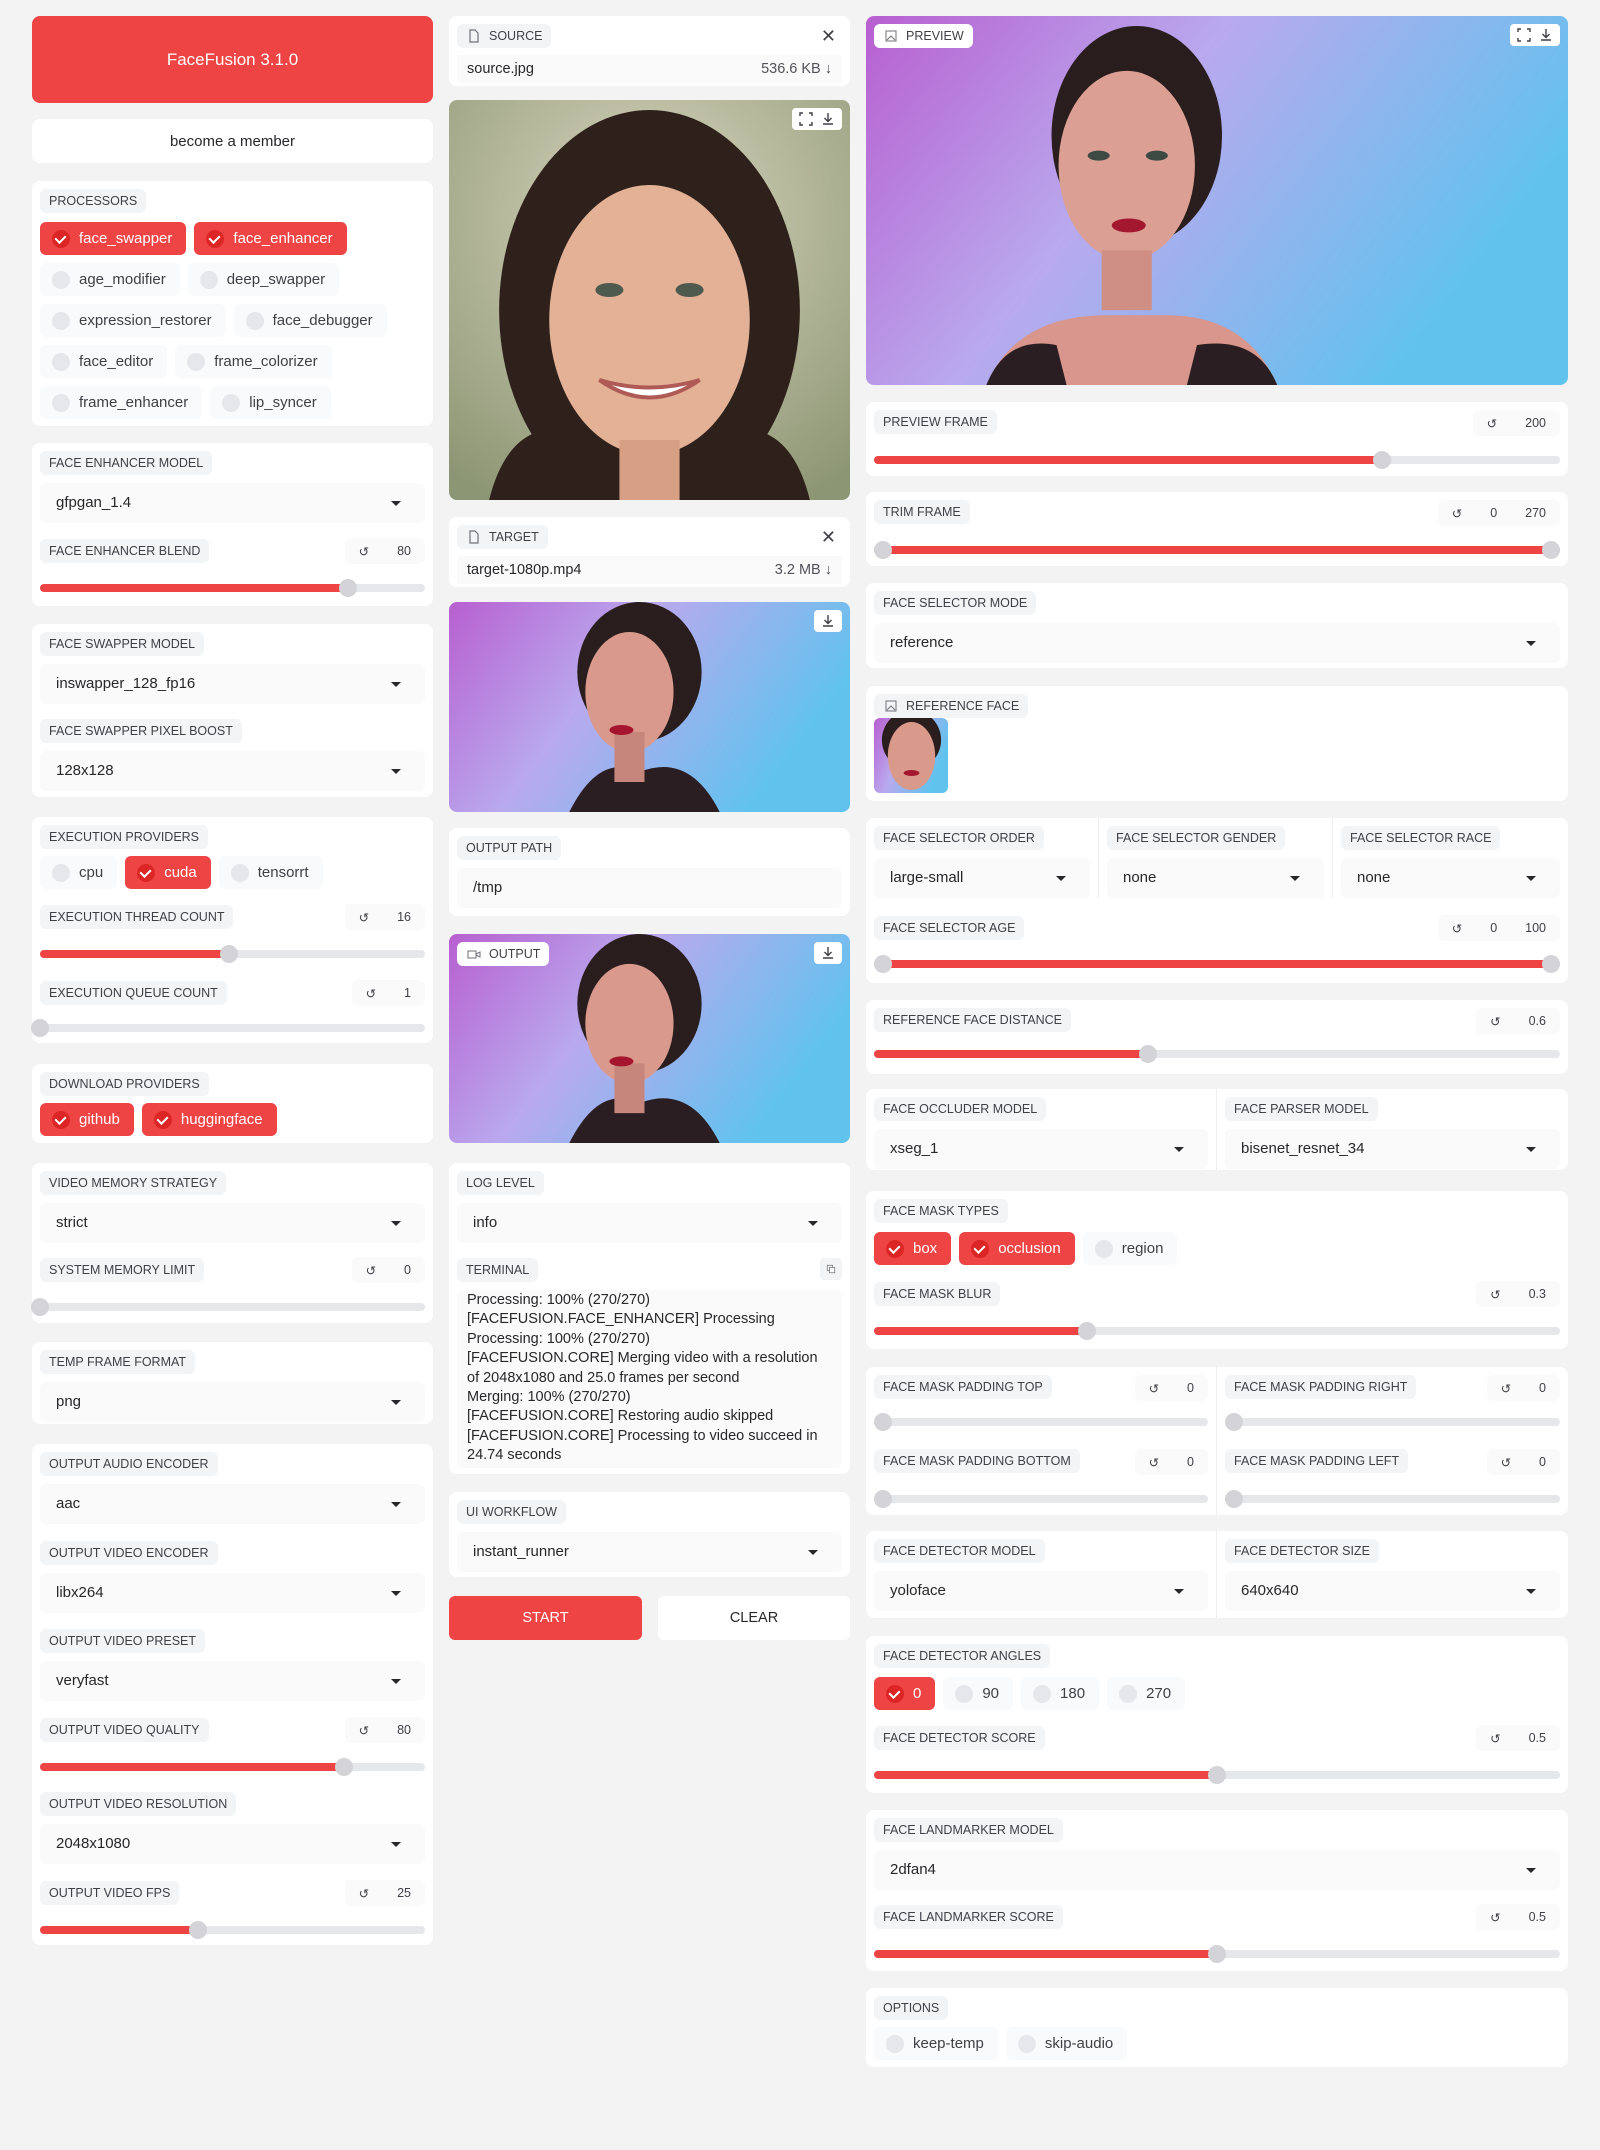 Image resolution: width=1600 pixels, height=2150 pixels. What do you see at coordinates (1392, 1422) in the screenshot?
I see `face-mask-padding-right-slider` at bounding box center [1392, 1422].